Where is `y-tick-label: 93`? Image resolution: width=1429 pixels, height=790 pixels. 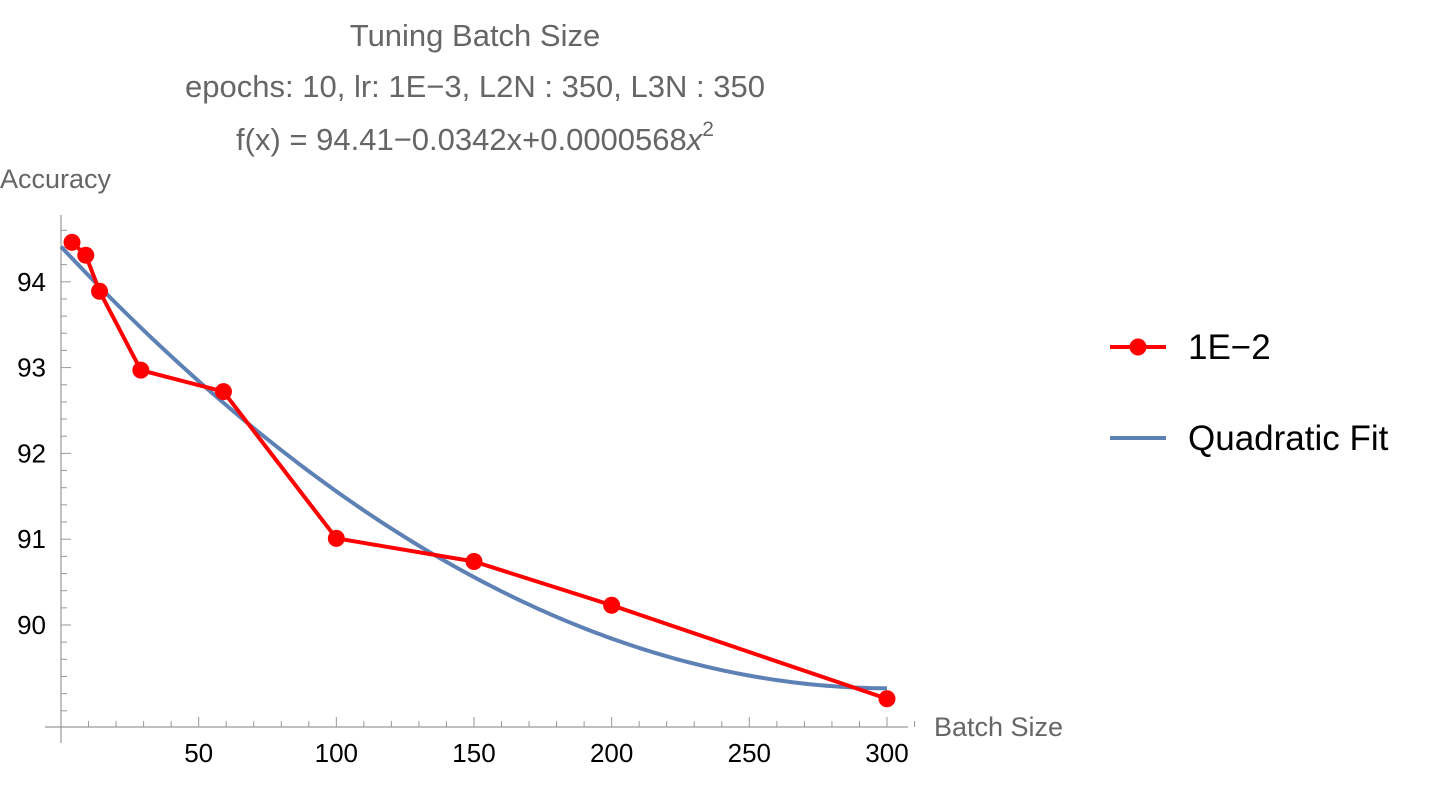 y-tick-label: 93 is located at coordinates (31, 368).